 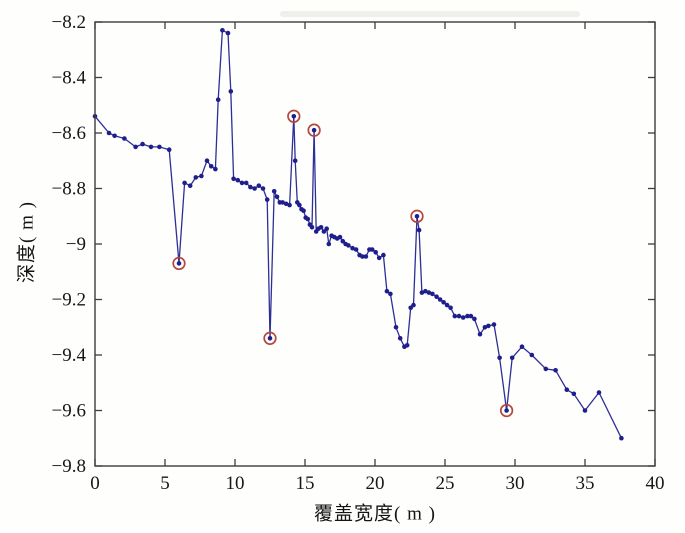 I want to click on x-tick-label: 5, so click(x=165, y=483).